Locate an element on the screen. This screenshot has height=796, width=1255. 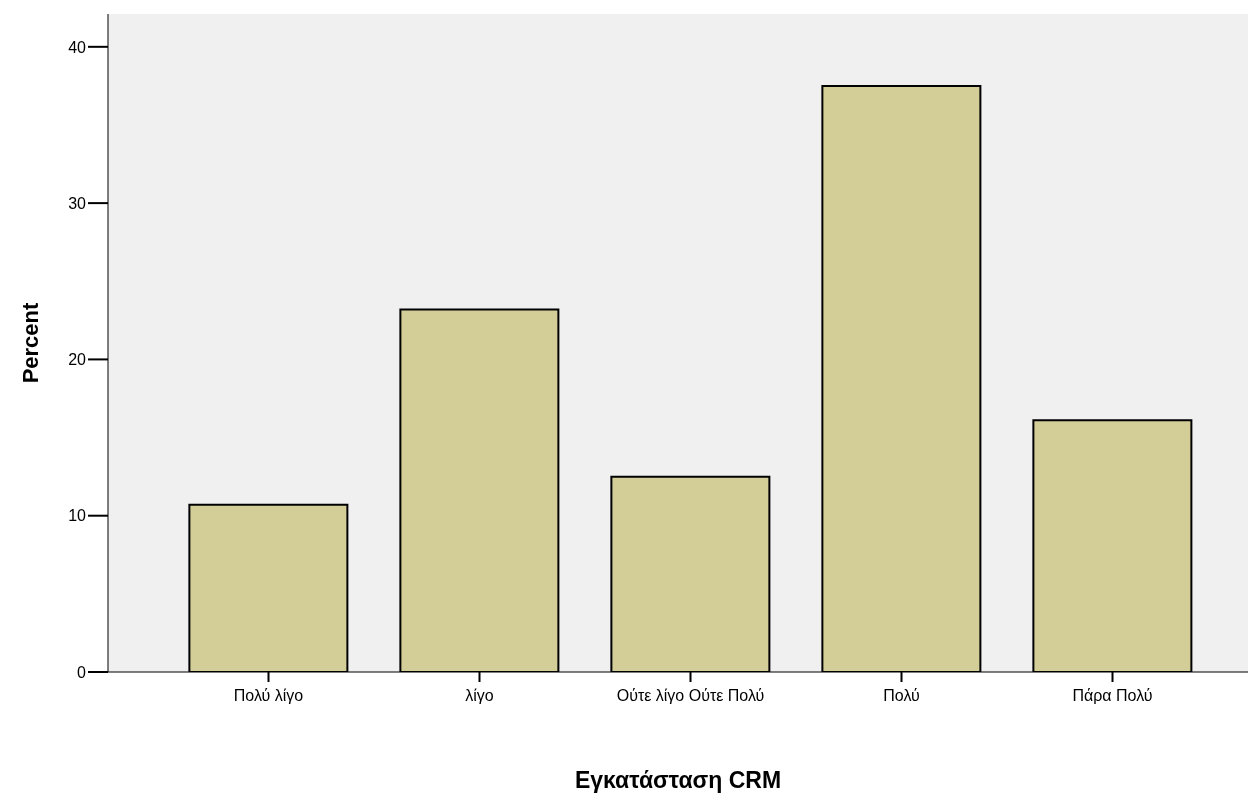
x-axis-title: Εγκατάσταση CRM is located at coordinates (678, 780).